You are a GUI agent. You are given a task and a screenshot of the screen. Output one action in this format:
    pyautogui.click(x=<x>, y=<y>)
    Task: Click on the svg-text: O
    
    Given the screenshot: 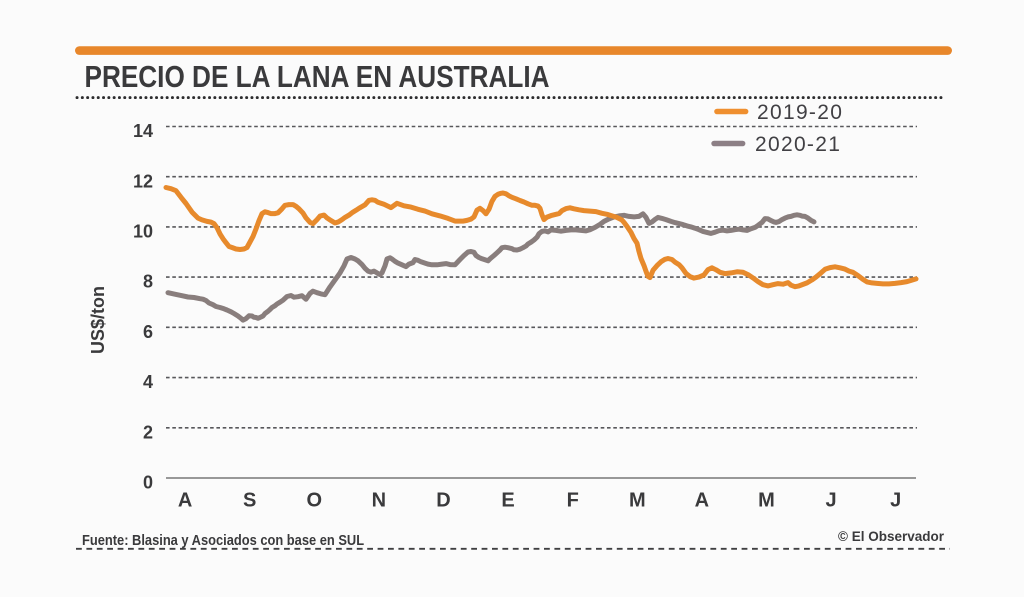 What is the action you would take?
    pyautogui.click(x=315, y=501)
    